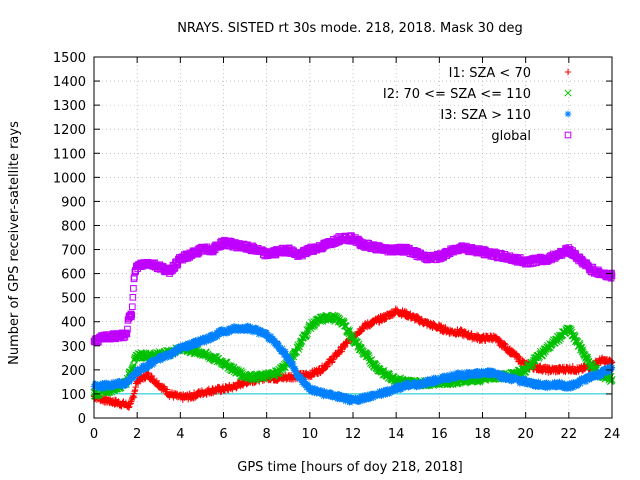 The height and width of the screenshot is (480, 640). I want to click on y-tick-label: 1200, so click(69, 130).